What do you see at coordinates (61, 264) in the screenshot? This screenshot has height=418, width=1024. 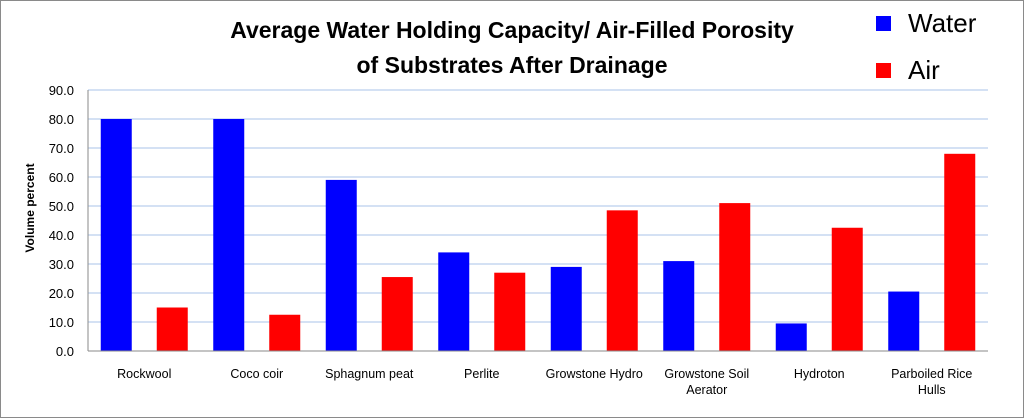 I see `y-tick-label: 30.0` at bounding box center [61, 264].